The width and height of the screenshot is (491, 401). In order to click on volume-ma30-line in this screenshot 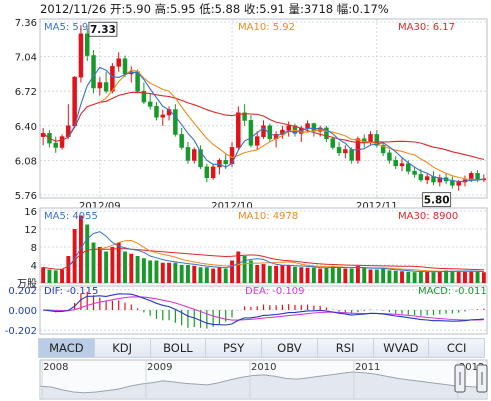, I will do `click(263, 259)`.